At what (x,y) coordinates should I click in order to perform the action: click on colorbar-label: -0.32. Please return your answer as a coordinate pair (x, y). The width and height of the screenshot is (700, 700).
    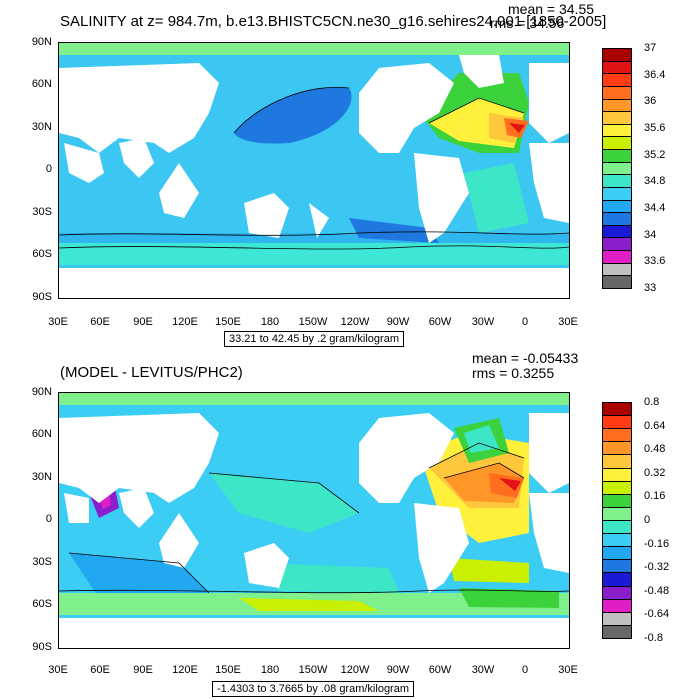
    Looking at the image, I should click on (657, 567).